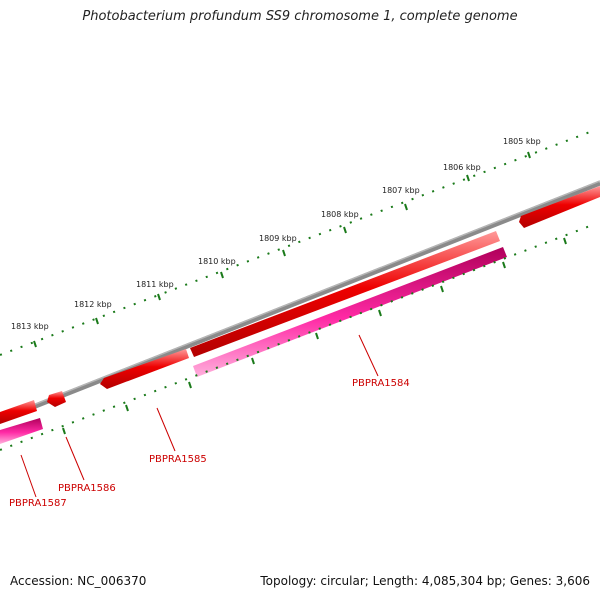  Describe the element at coordinates (30, 326) in the screenshot. I see `kbp-label-1813: 1813 kbp` at that location.